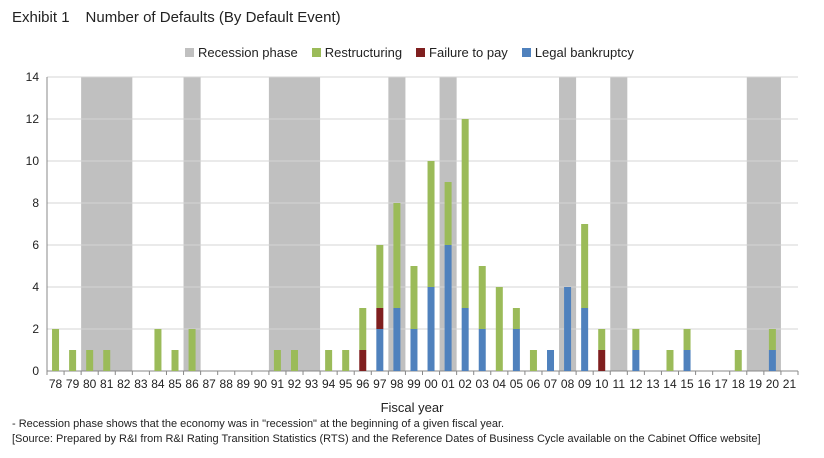 The width and height of the screenshot is (824, 458). I want to click on x-tick-label: 19, so click(756, 384).